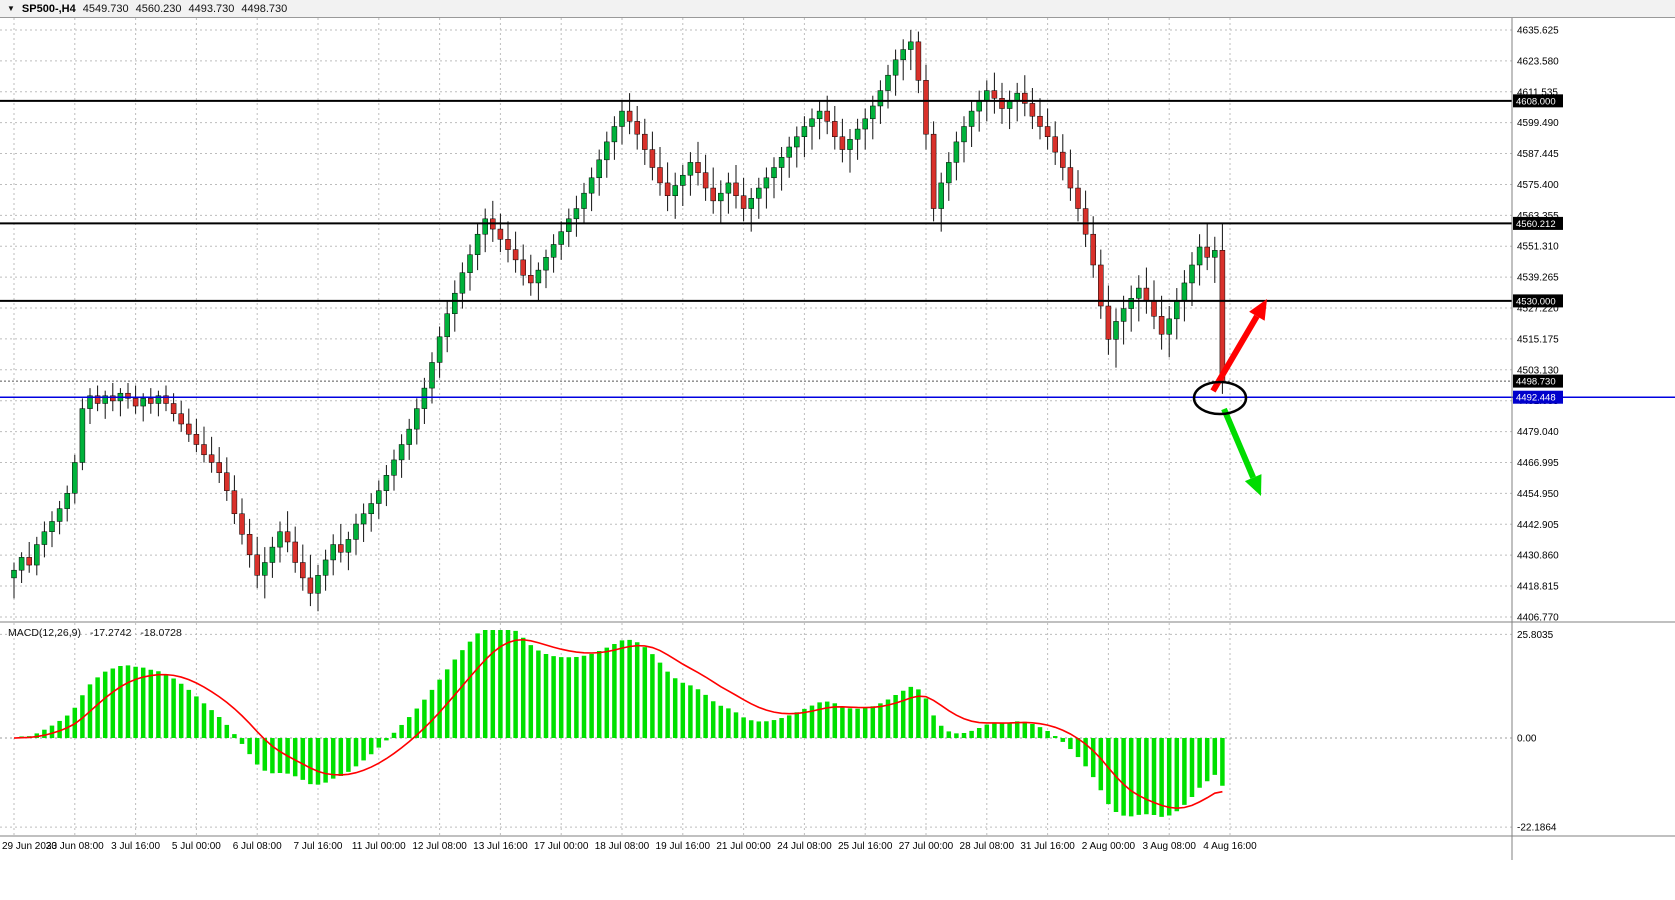 The image size is (1675, 900). I want to click on price-tag-label: 4608.000, so click(1536, 101).